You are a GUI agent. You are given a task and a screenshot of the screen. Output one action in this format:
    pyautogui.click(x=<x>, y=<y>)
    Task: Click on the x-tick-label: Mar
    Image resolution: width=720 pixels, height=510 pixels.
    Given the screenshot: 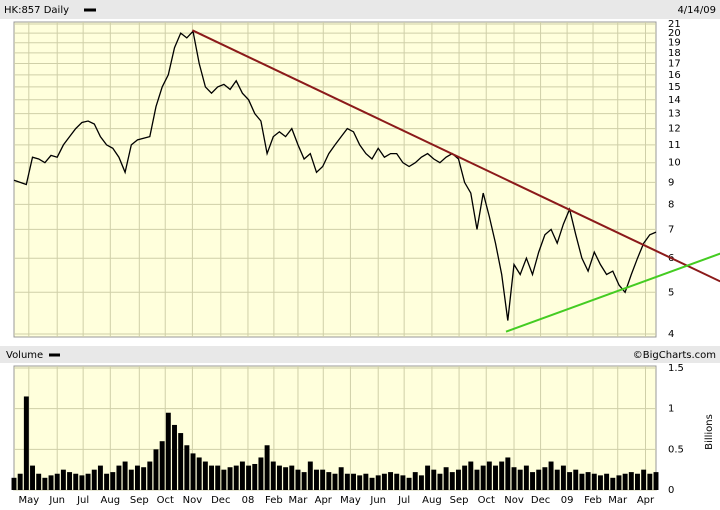 What is the action you would take?
    pyautogui.click(x=618, y=500)
    